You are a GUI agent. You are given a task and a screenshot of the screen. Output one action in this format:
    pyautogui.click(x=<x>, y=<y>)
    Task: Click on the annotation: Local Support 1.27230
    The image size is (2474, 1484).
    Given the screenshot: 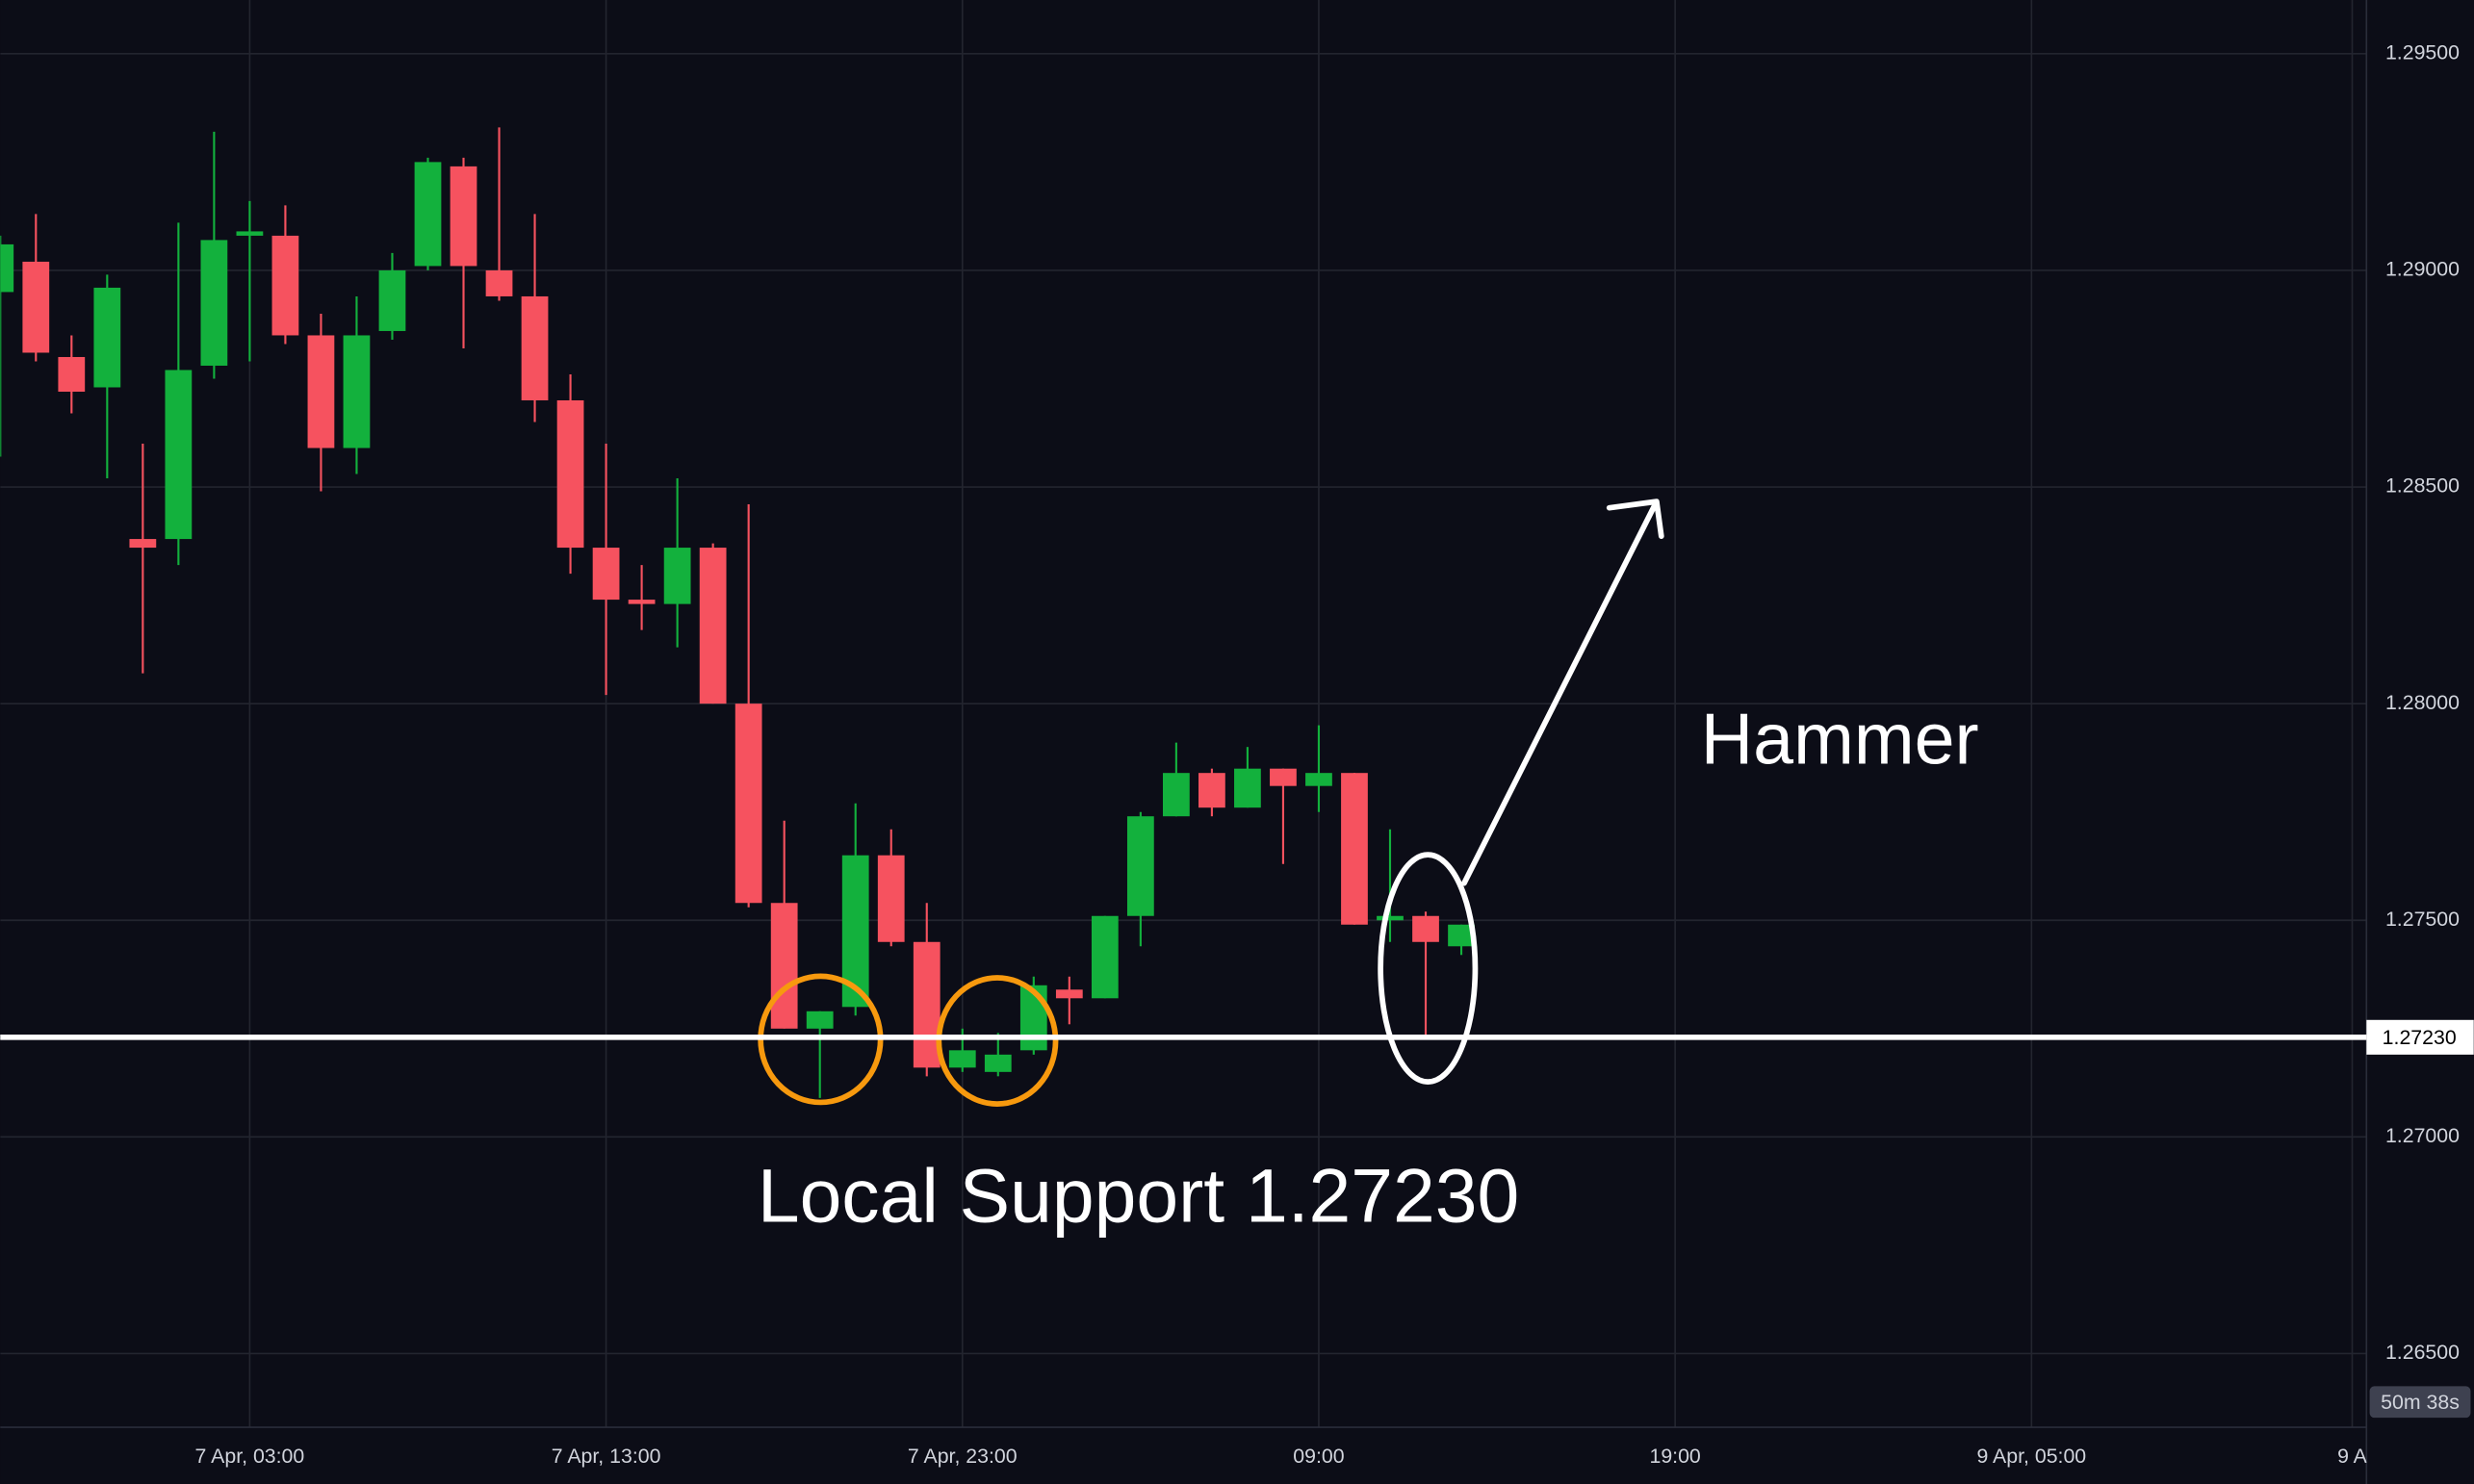 What is the action you would take?
    pyautogui.click(x=1138, y=1195)
    